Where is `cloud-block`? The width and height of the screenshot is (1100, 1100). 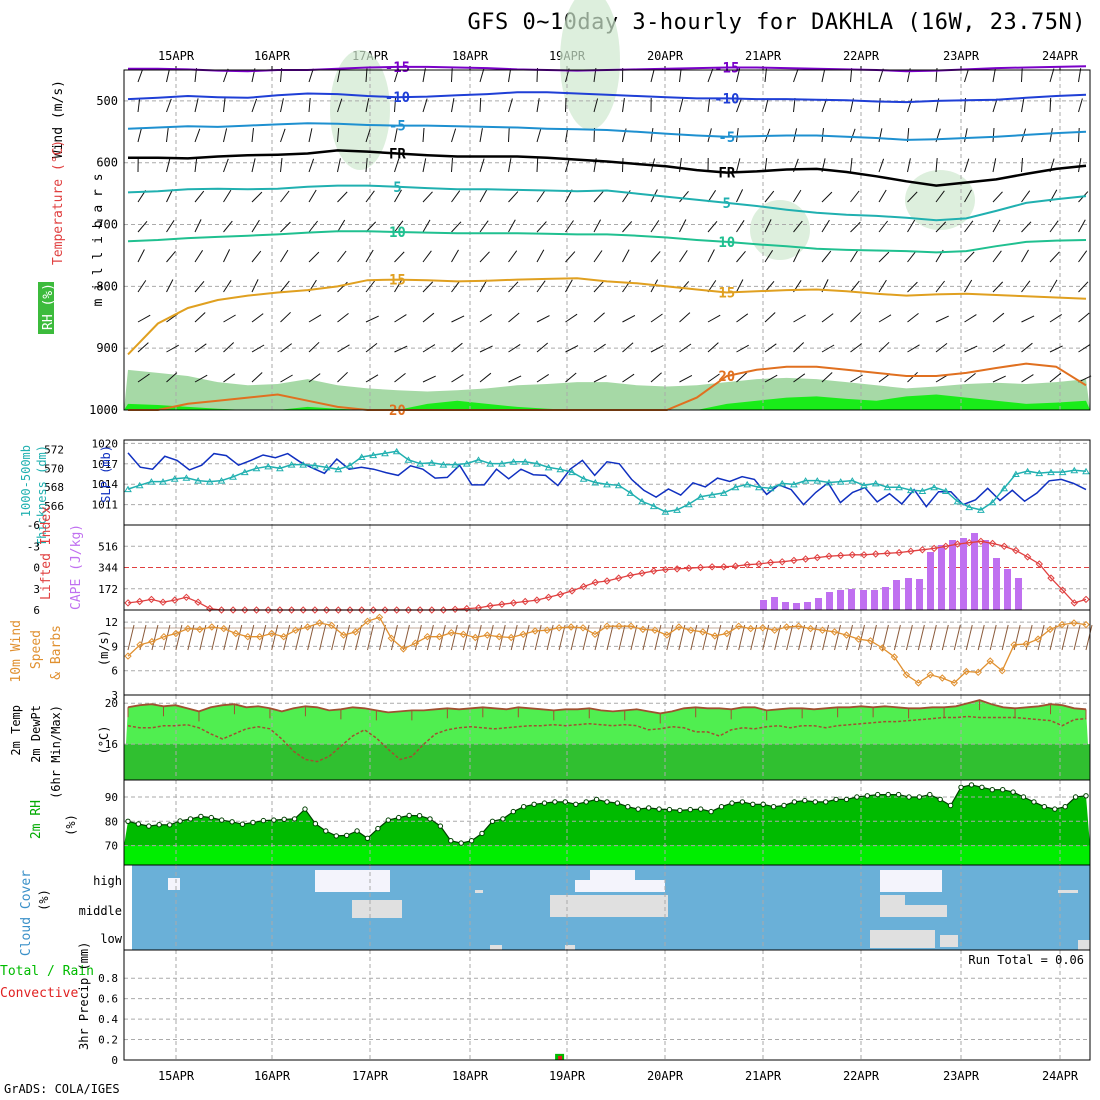 cloud-block is located at coordinates (911, 881).